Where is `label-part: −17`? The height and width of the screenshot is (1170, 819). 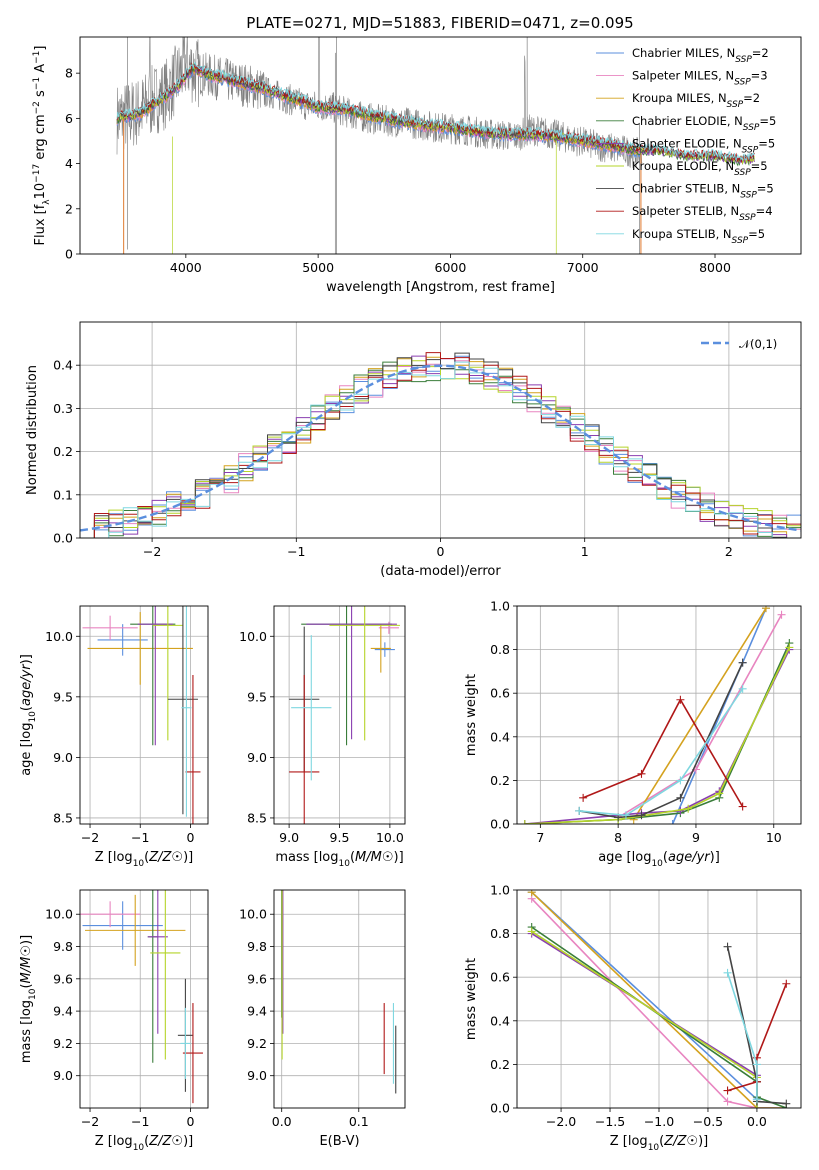
label-part: −17 is located at coordinates (37, 173).